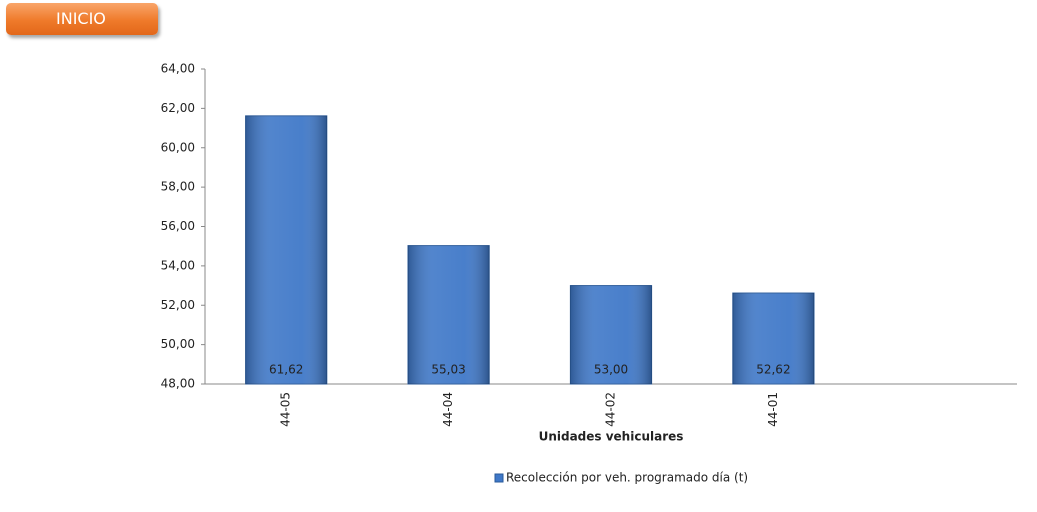 Image resolution: width=1037 pixels, height=512 pixels. What do you see at coordinates (499, 478) in the screenshot?
I see `legend-swatch` at bounding box center [499, 478].